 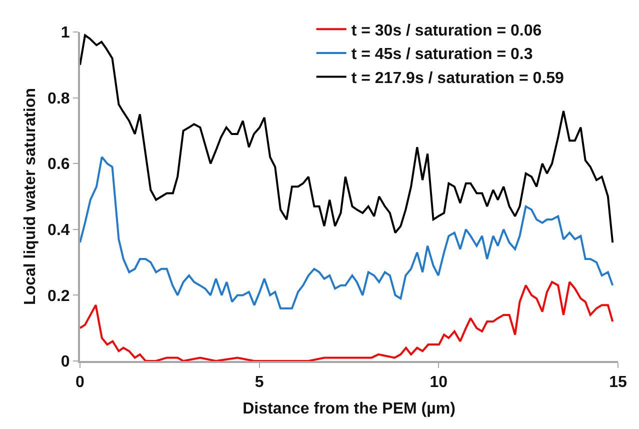 What do you see at coordinates (442, 55) in the screenshot?
I see `legend-label: t = 45s / saturation = 0.3` at bounding box center [442, 55].